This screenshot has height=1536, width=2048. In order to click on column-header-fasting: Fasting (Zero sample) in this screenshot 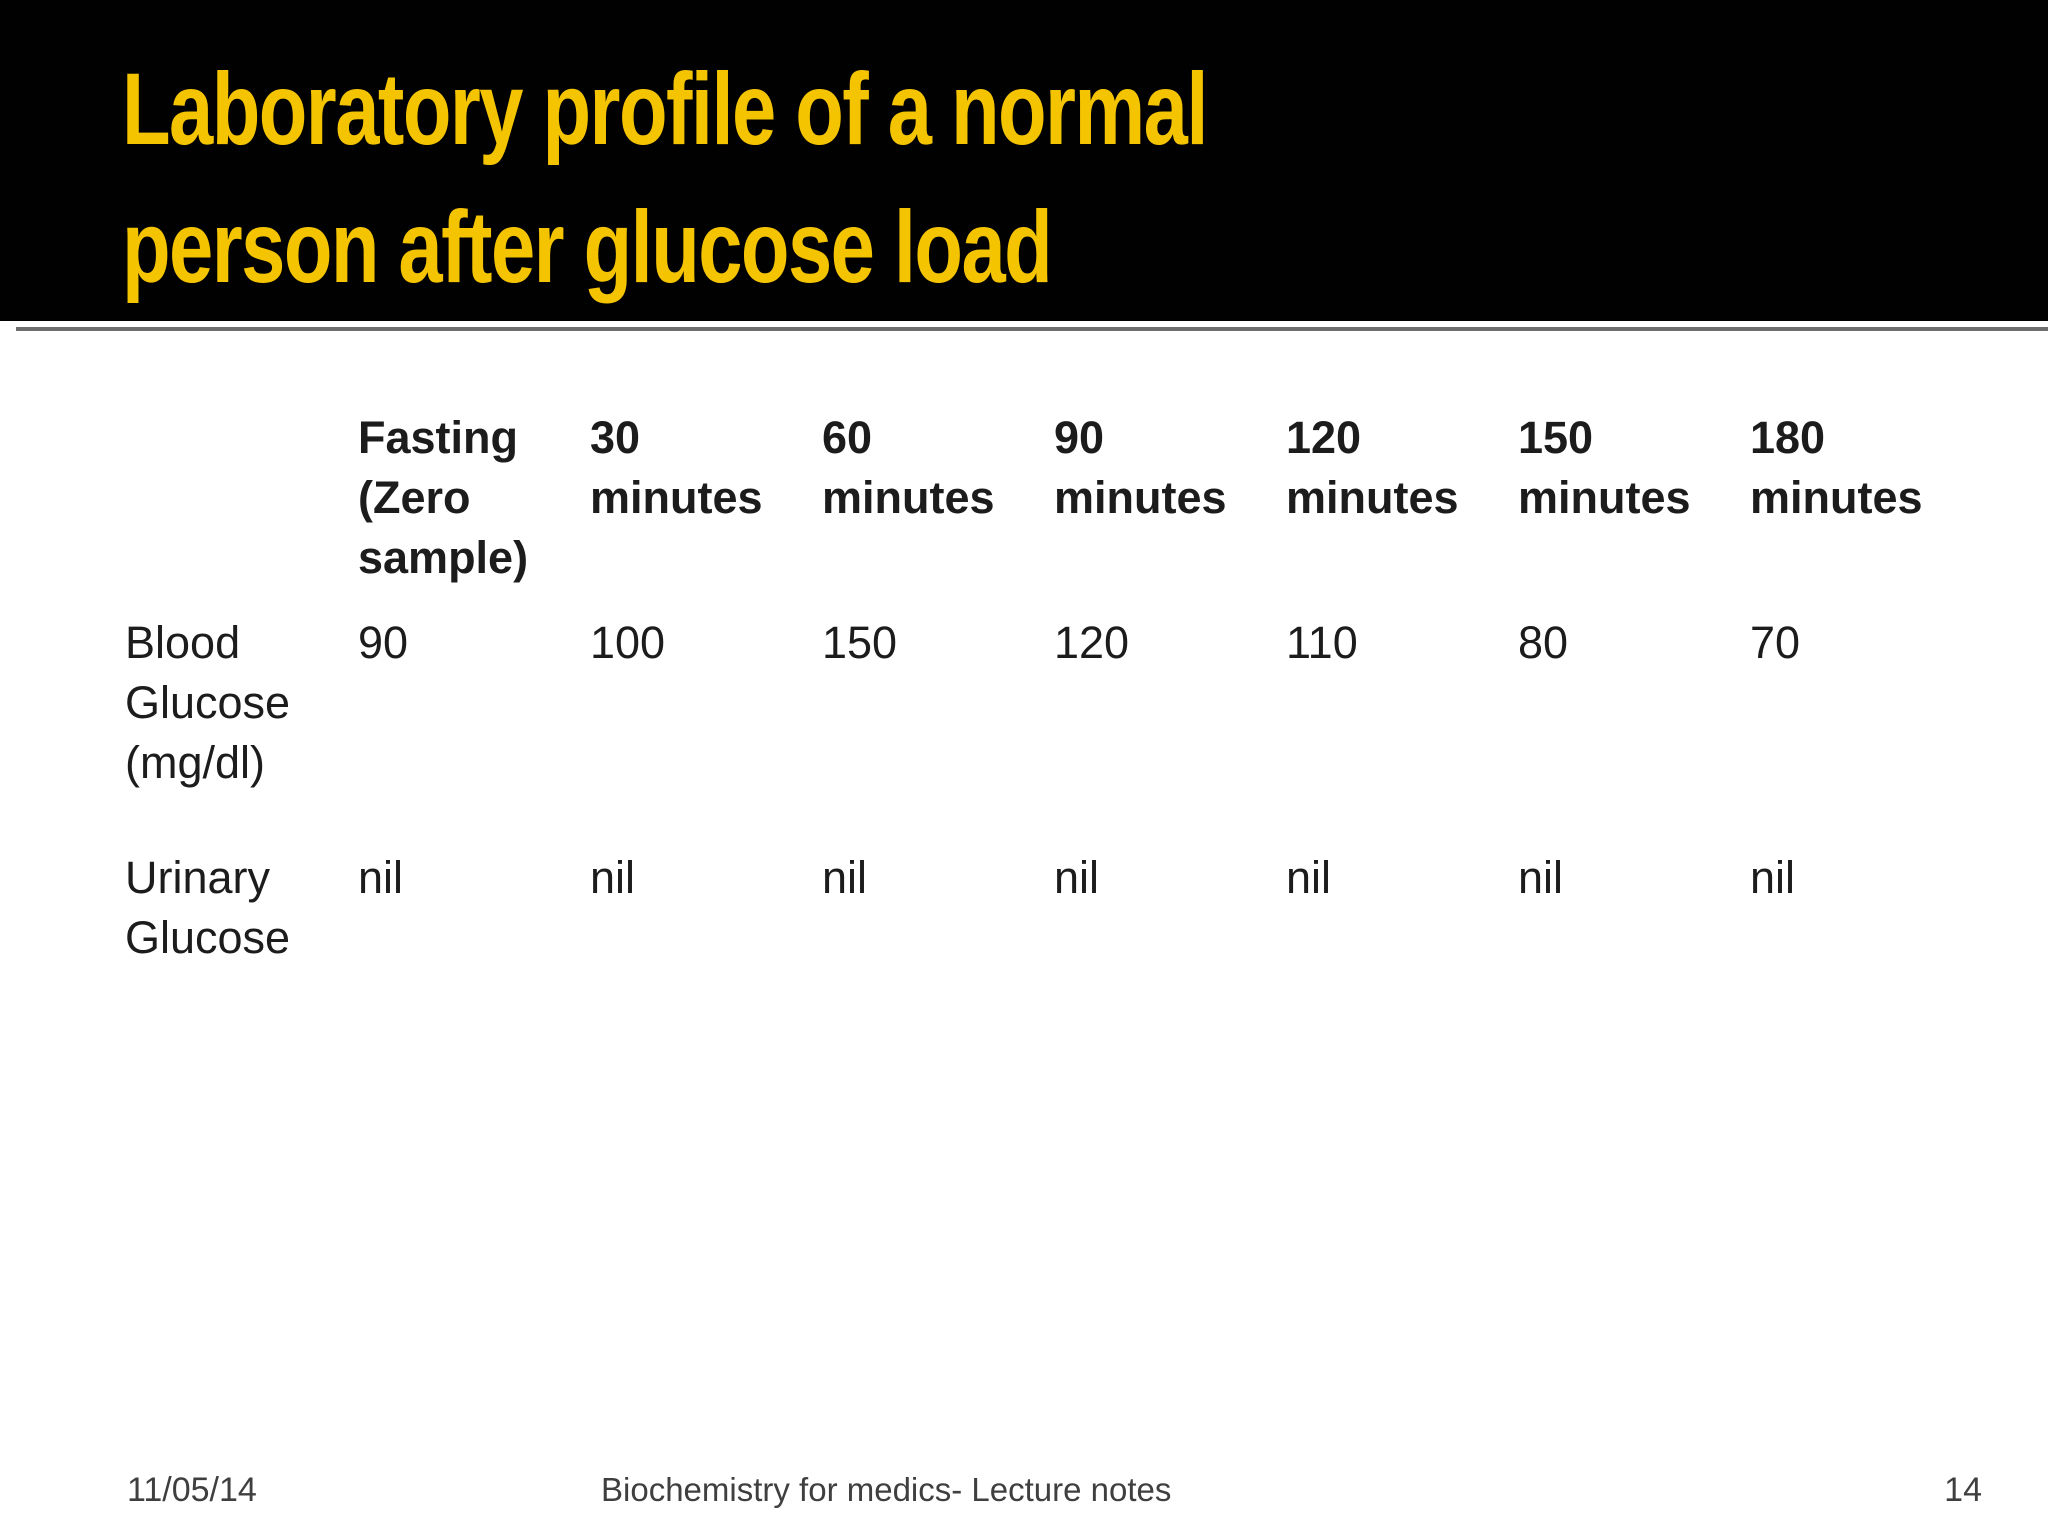, I will do `click(443, 497)`.